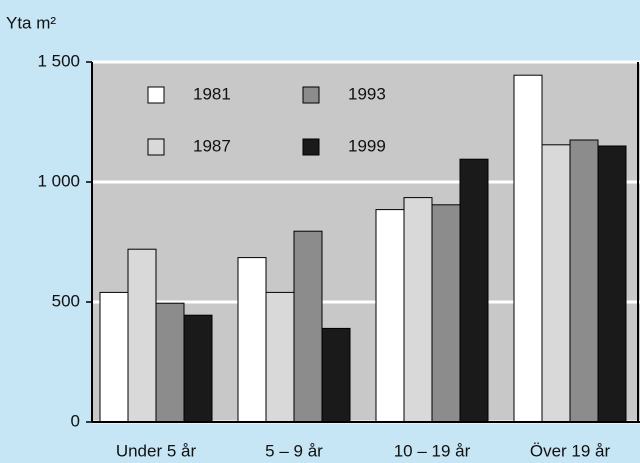 The image size is (640, 463). What do you see at coordinates (66, 300) in the screenshot?
I see `y-tick-label: 500` at bounding box center [66, 300].